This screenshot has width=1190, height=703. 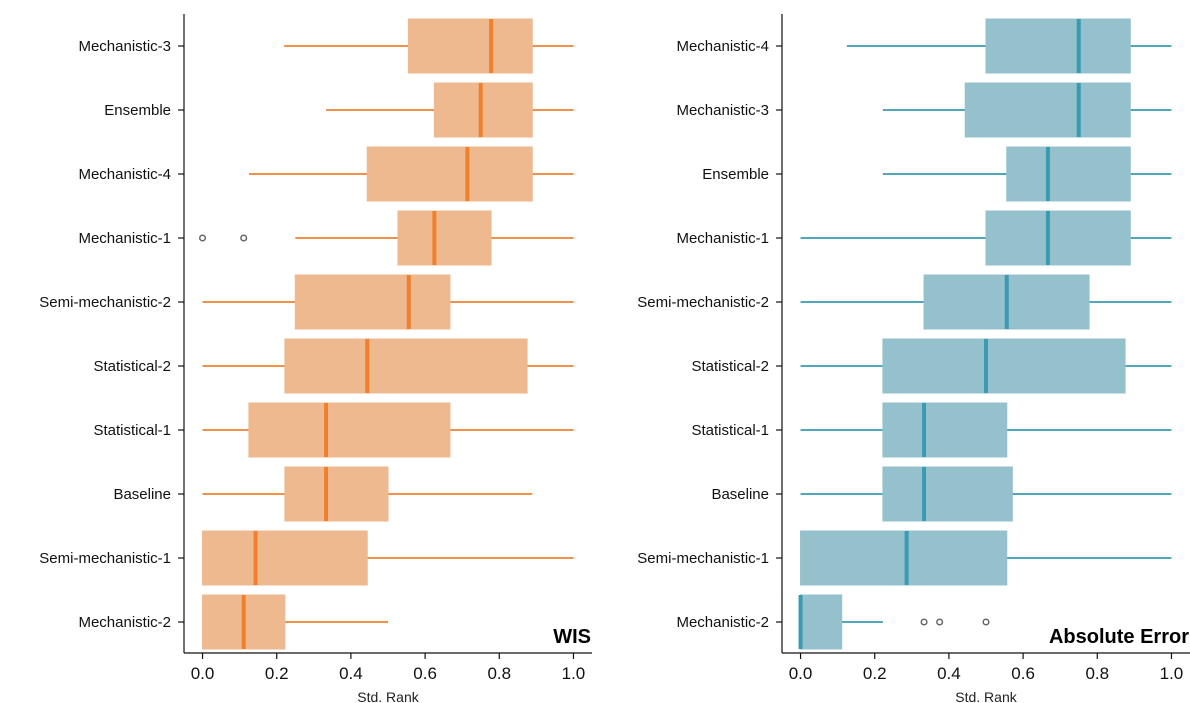 I want to click on x-tick-label-wis: 0.0, so click(x=203, y=673).